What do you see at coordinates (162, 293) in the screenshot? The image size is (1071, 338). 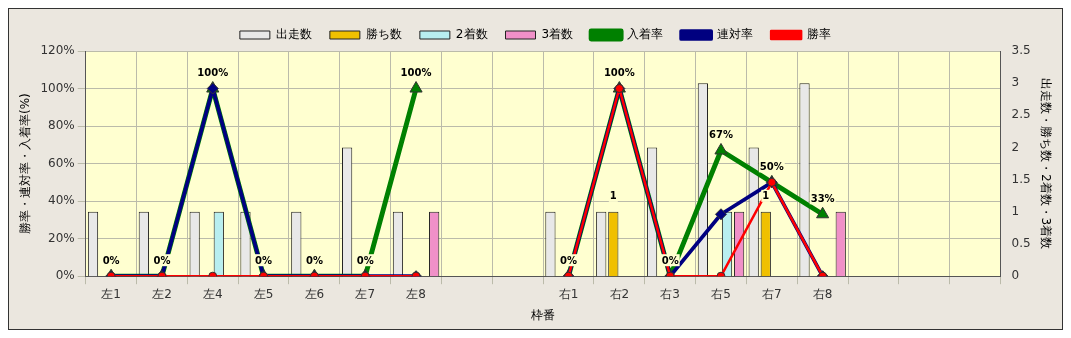 I see `x-tick-label: 左2` at bounding box center [162, 293].